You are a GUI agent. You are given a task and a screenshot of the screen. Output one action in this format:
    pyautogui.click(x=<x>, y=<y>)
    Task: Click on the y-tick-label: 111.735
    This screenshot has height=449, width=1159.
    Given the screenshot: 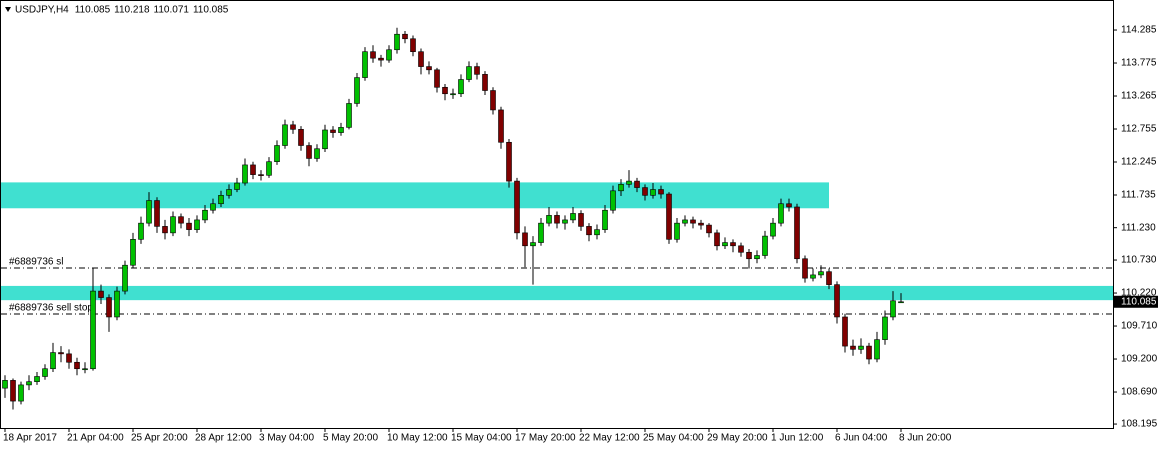 What is the action you would take?
    pyautogui.click(x=1138, y=195)
    